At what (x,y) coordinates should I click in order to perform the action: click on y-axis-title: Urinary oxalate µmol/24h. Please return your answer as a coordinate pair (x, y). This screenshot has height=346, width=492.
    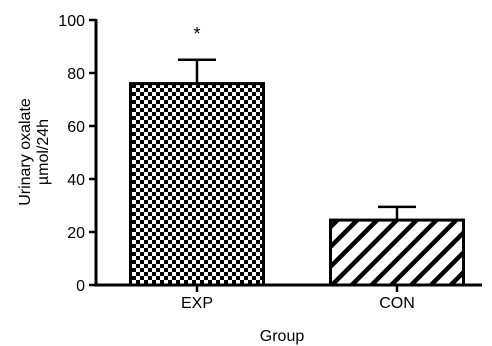
    Looking at the image, I should click on (34, 152).